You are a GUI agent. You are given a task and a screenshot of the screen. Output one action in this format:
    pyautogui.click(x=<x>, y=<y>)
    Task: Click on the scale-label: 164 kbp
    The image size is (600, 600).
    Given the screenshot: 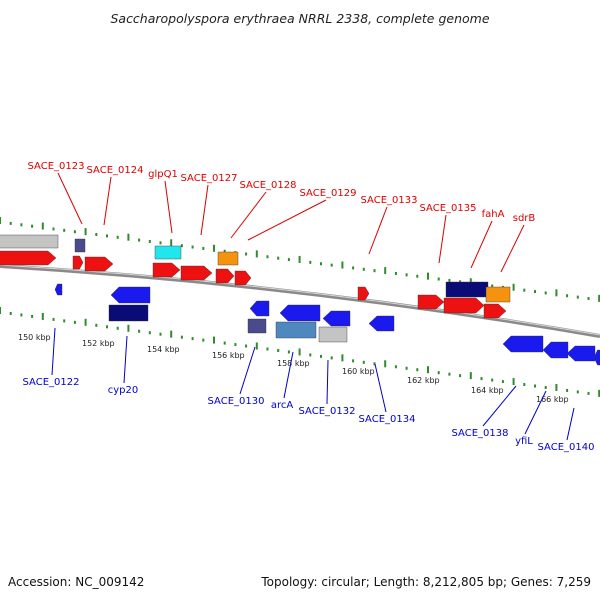 What is the action you would take?
    pyautogui.click(x=487, y=390)
    